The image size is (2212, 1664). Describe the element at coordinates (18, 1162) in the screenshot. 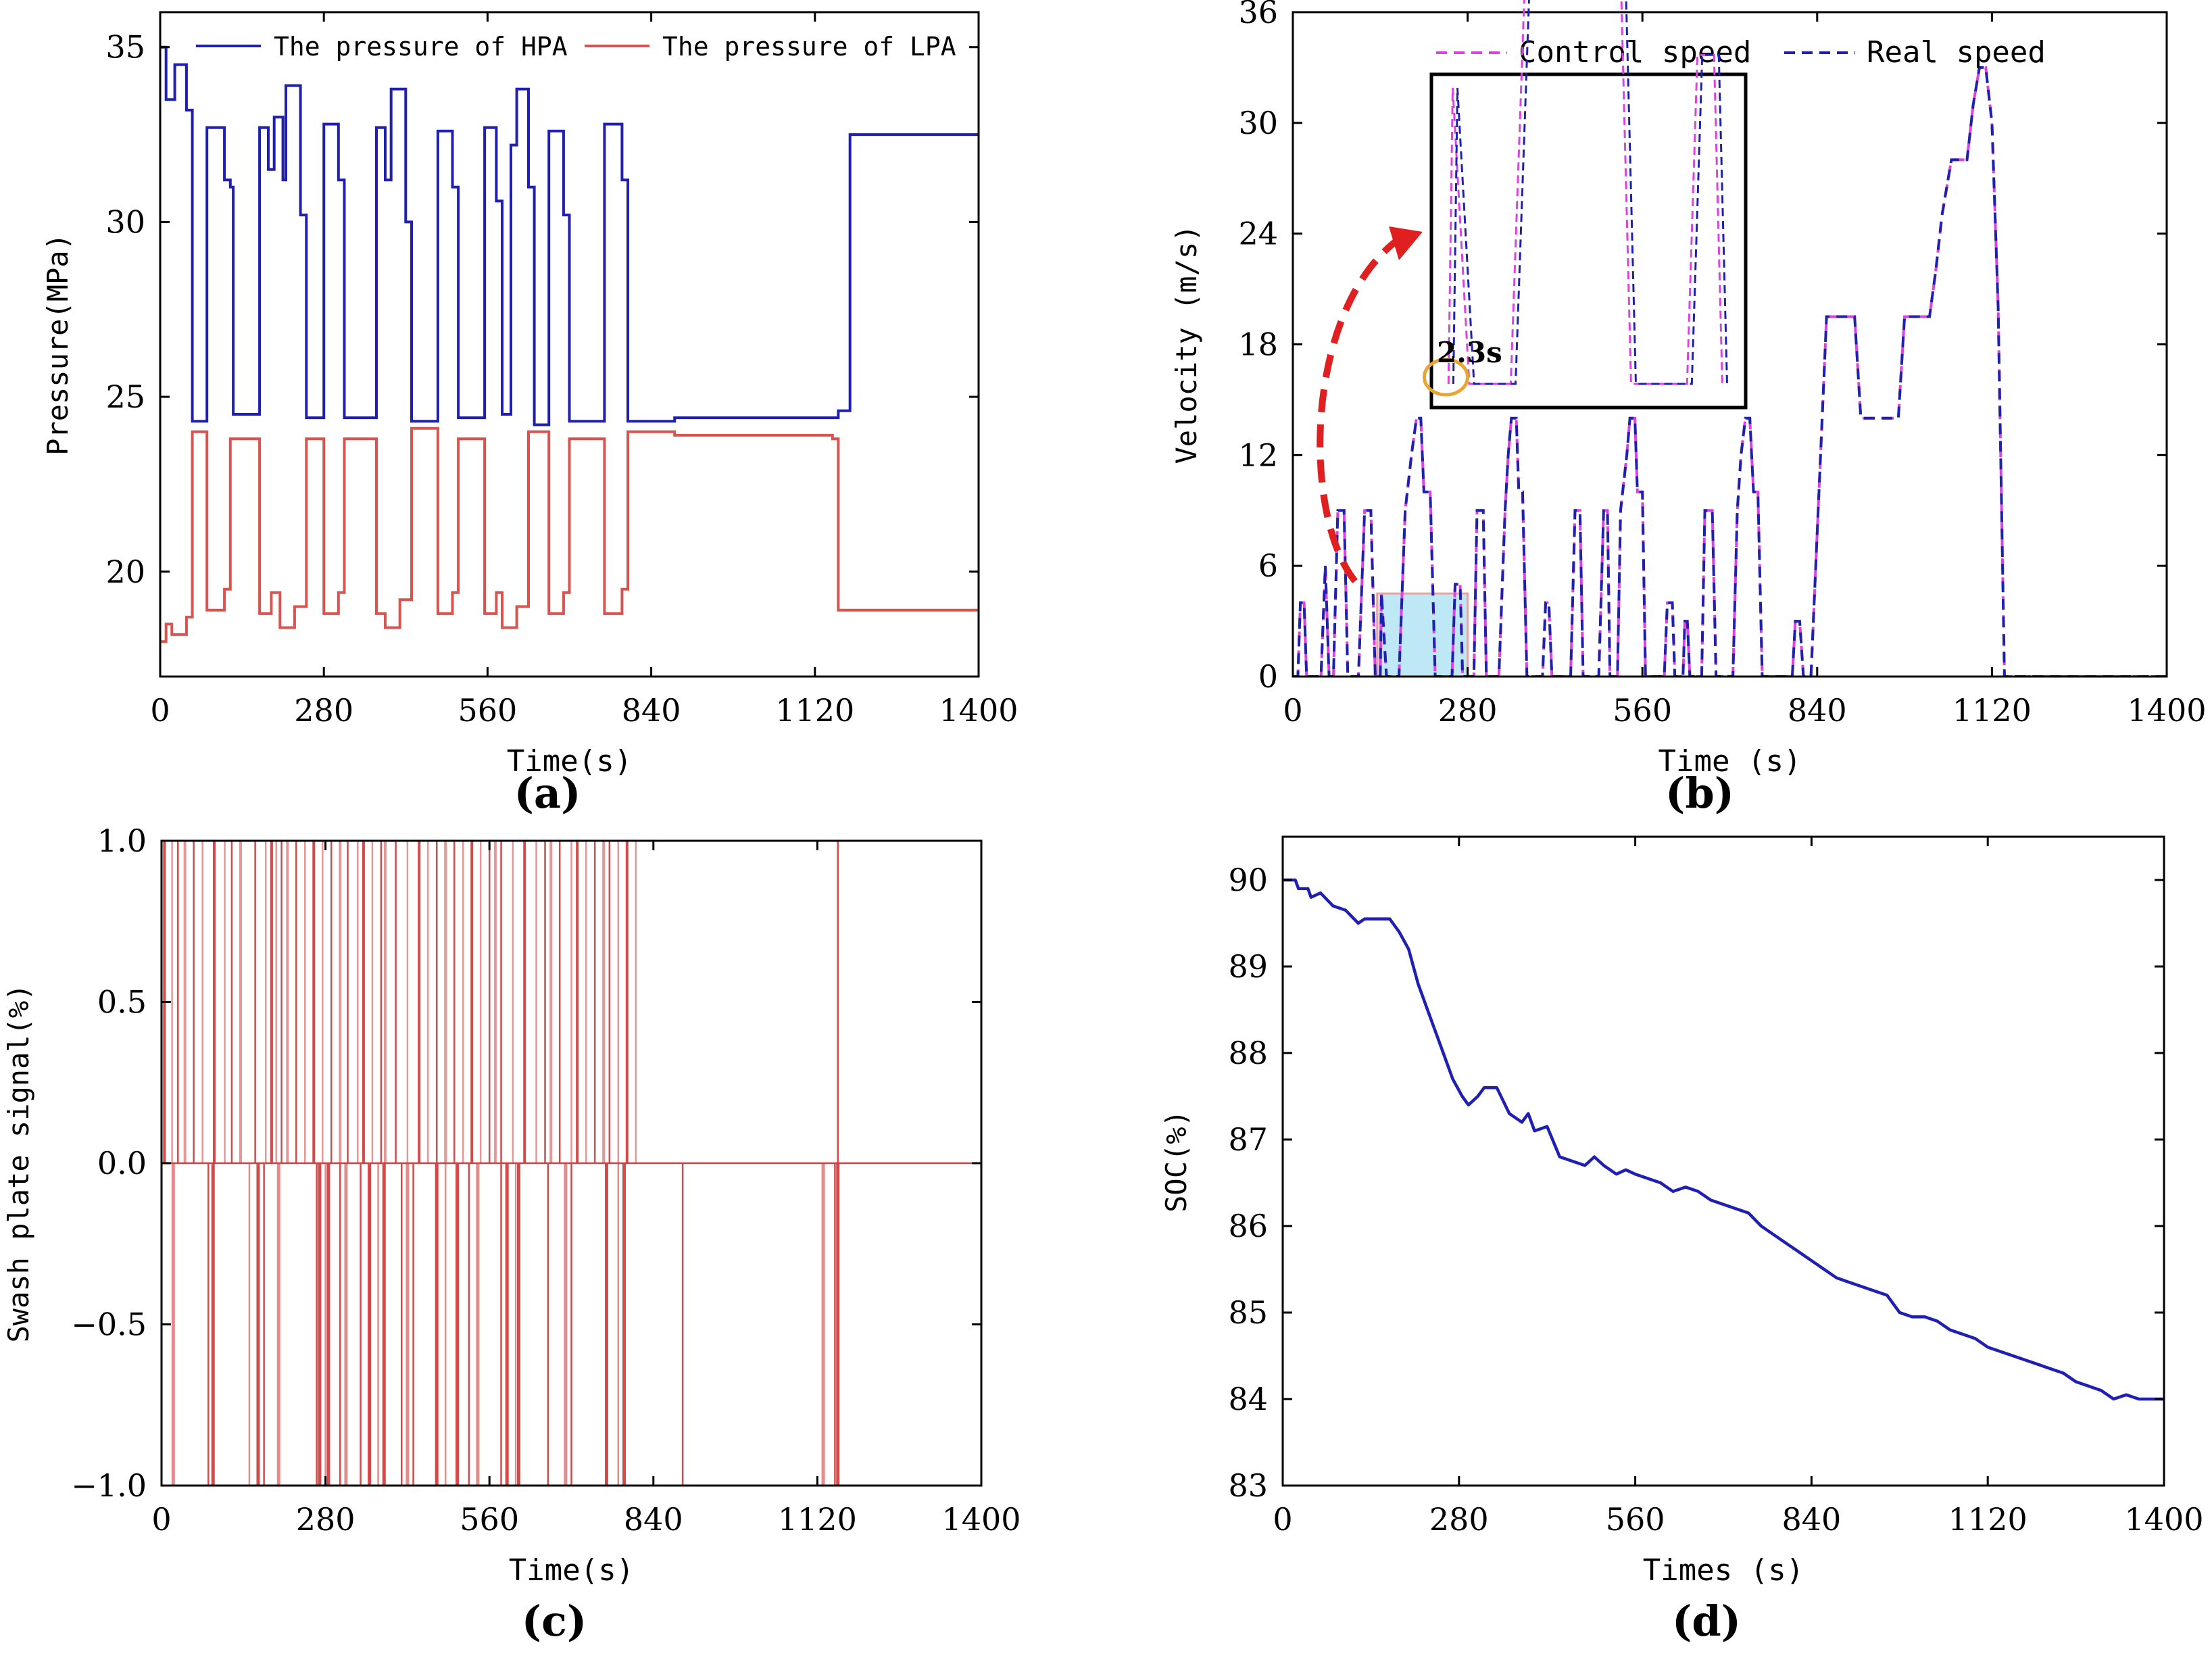

I see `y-axis-label: Swash plate signal(%)` at that location.